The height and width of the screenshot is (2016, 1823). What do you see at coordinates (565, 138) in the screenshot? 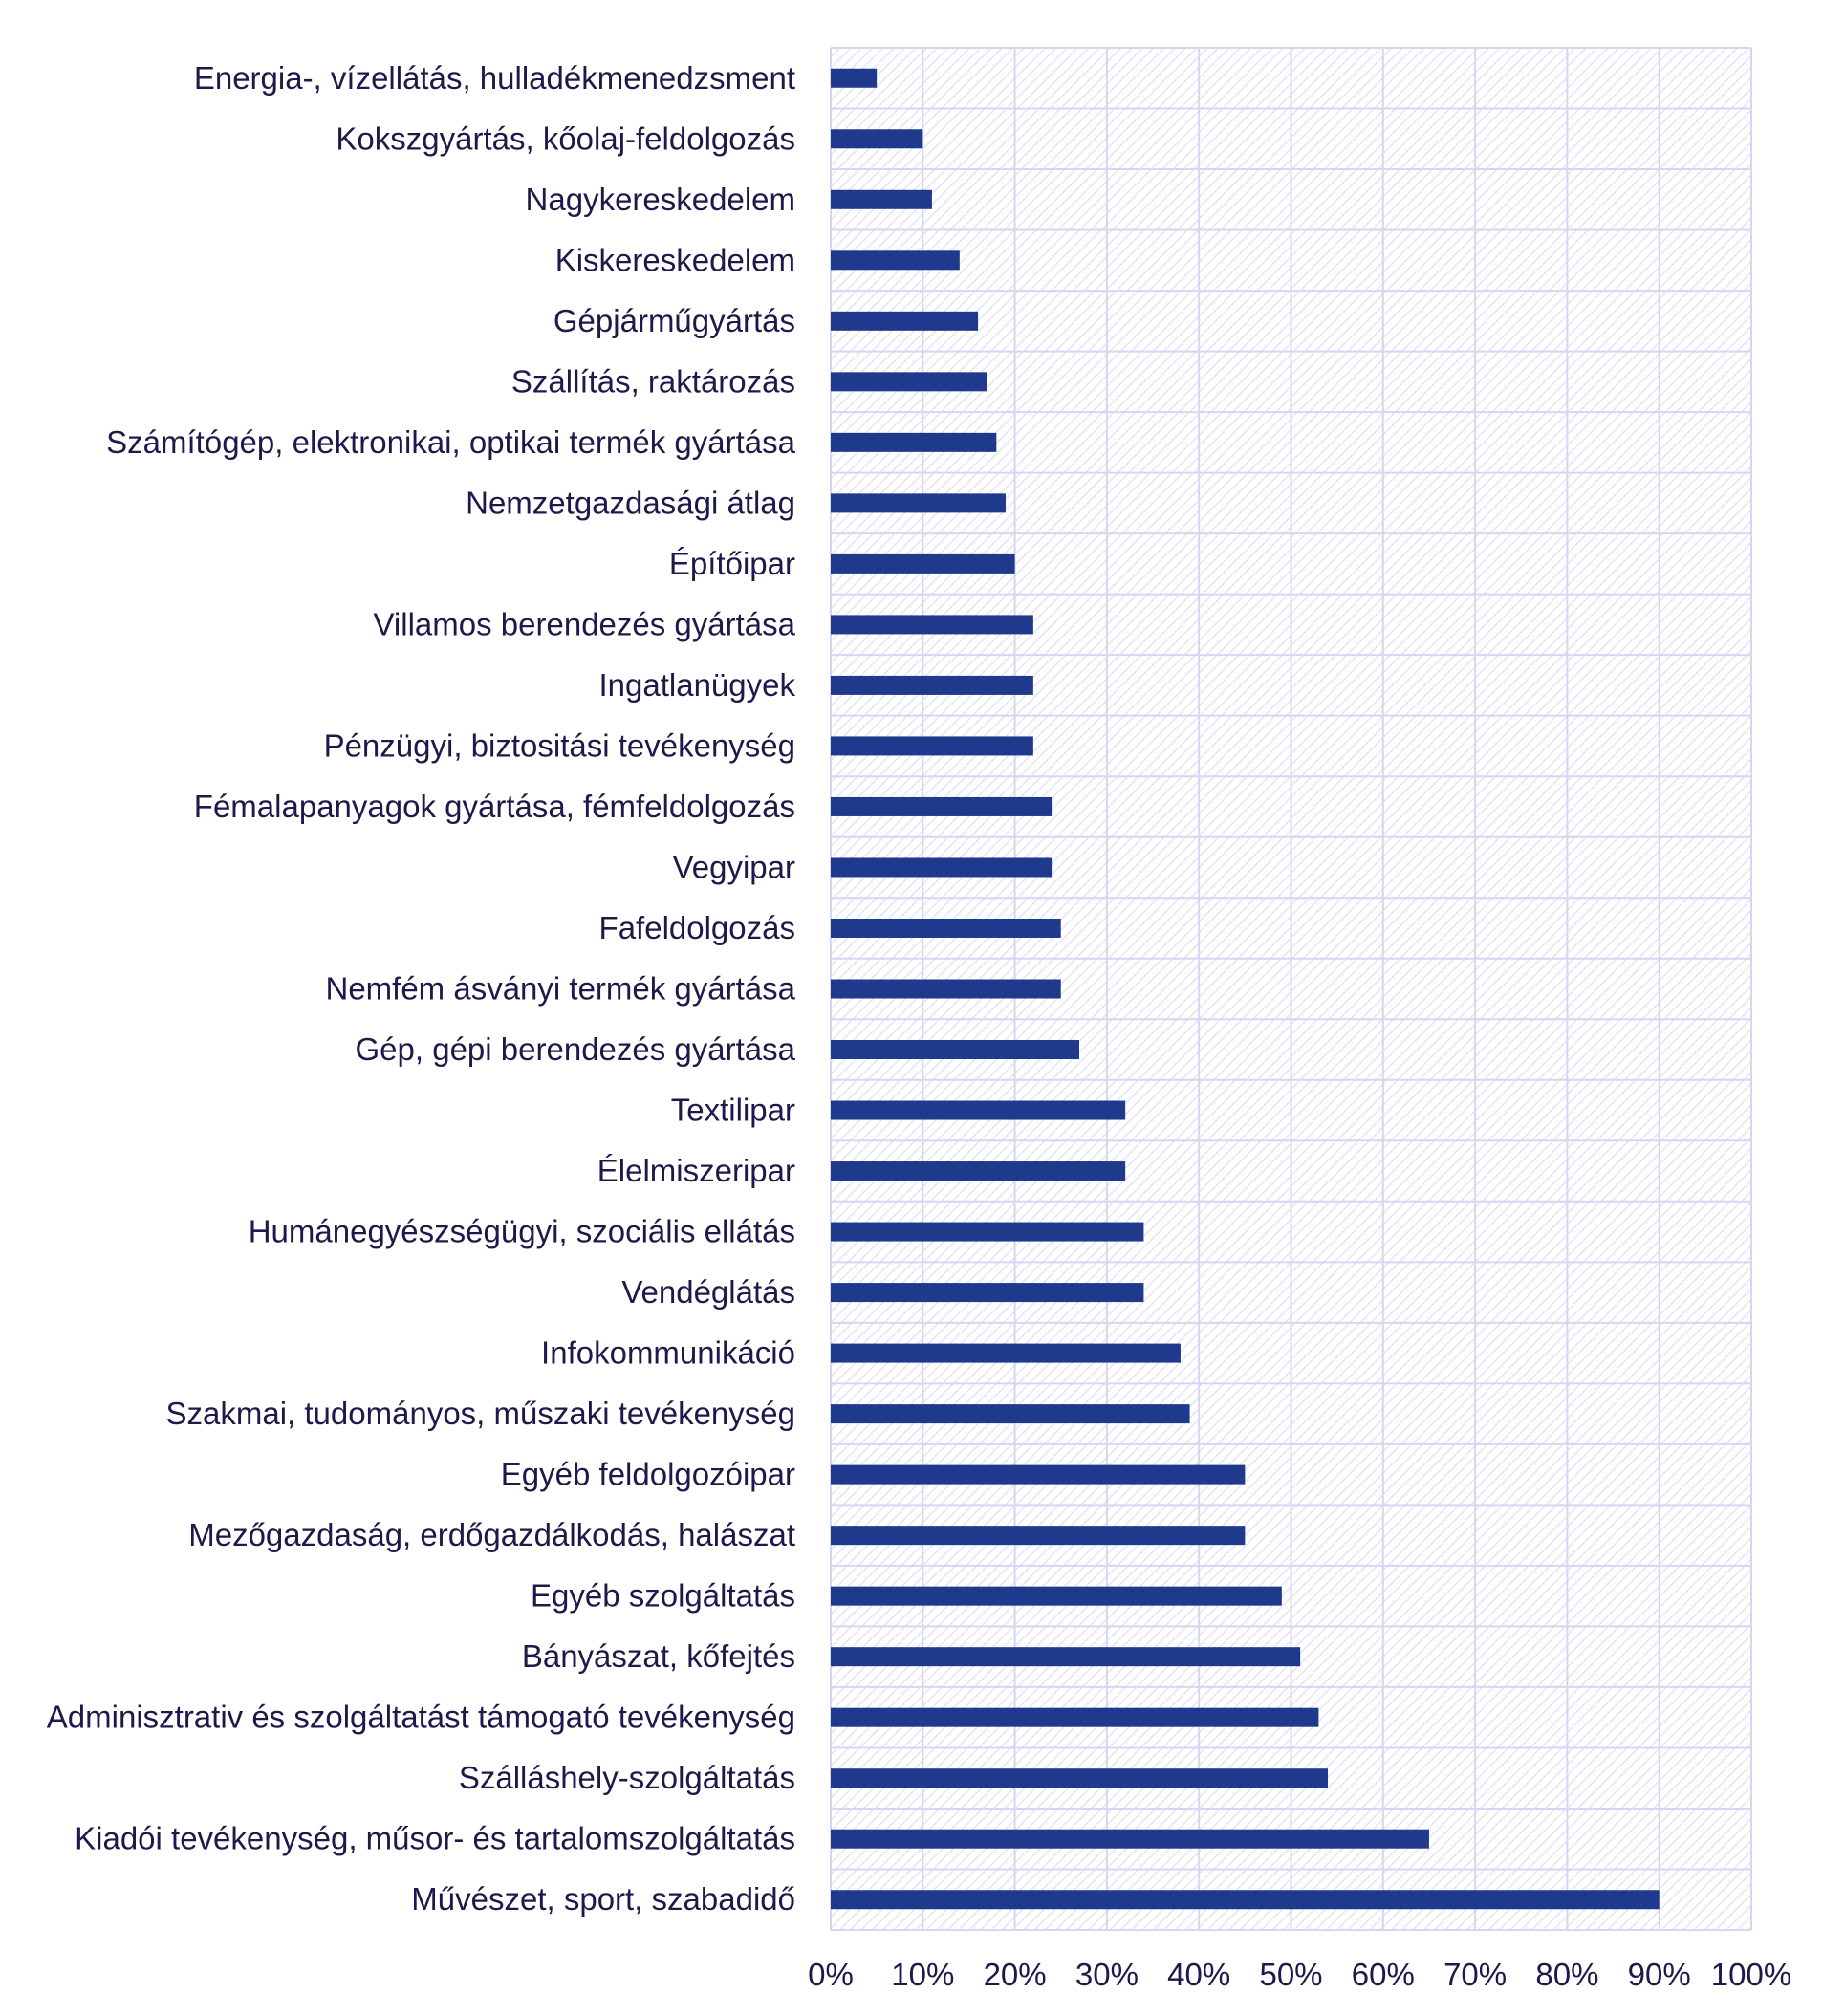
I see `category-label: Kokszgyártás, kőolaj-feldolgozás` at bounding box center [565, 138].